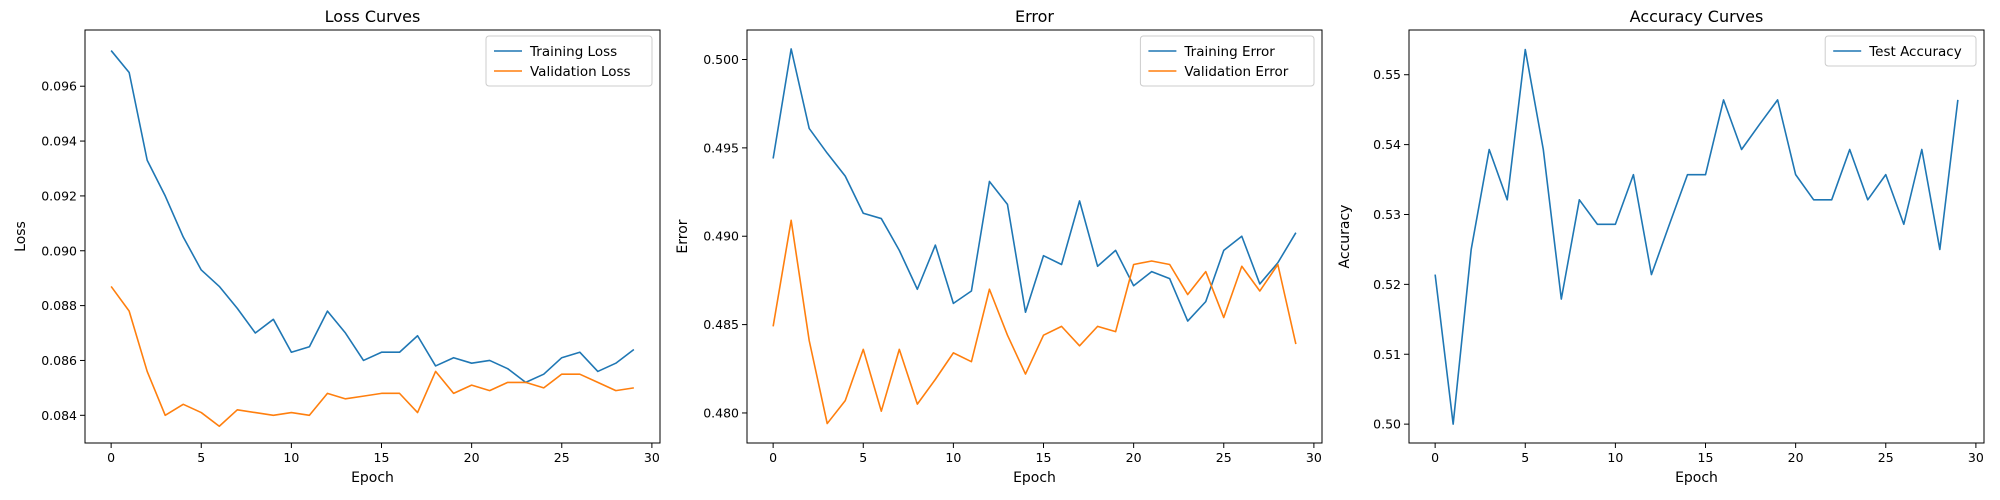  I want to click on y-tick-label: 0.092, so click(59, 195).